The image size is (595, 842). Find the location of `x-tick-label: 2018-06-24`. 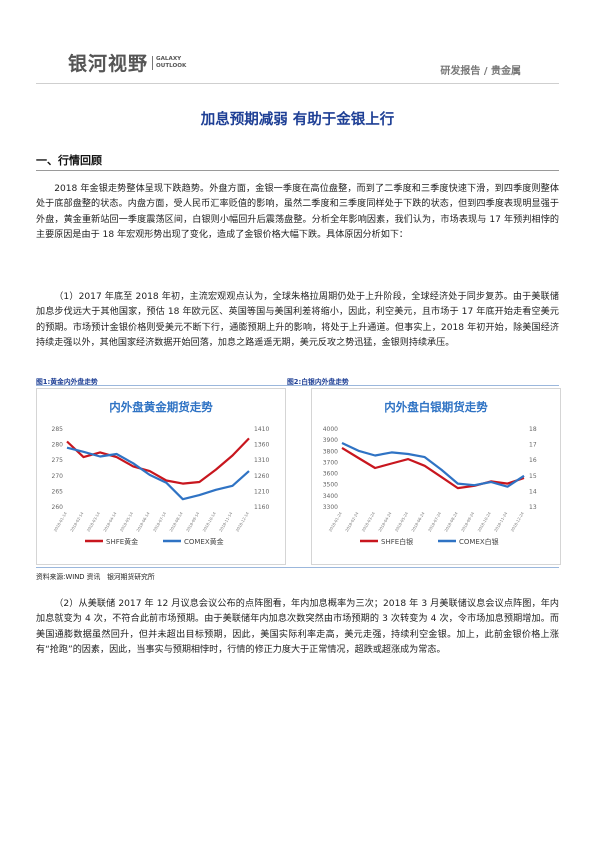

x-tick-label: 2018-06-24 is located at coordinates (418, 522).